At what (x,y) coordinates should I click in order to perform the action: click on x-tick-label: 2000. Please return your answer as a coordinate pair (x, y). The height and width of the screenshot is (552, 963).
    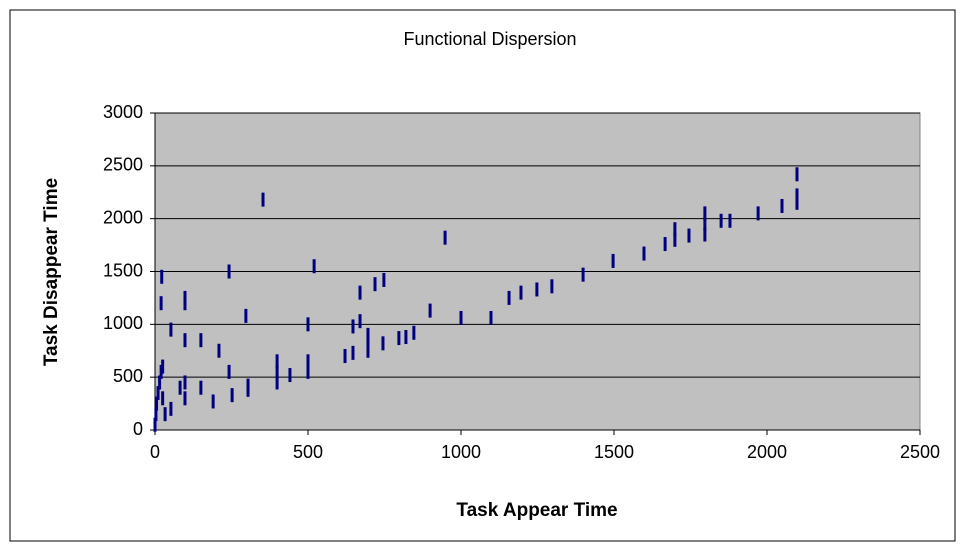
    Looking at the image, I should click on (767, 452).